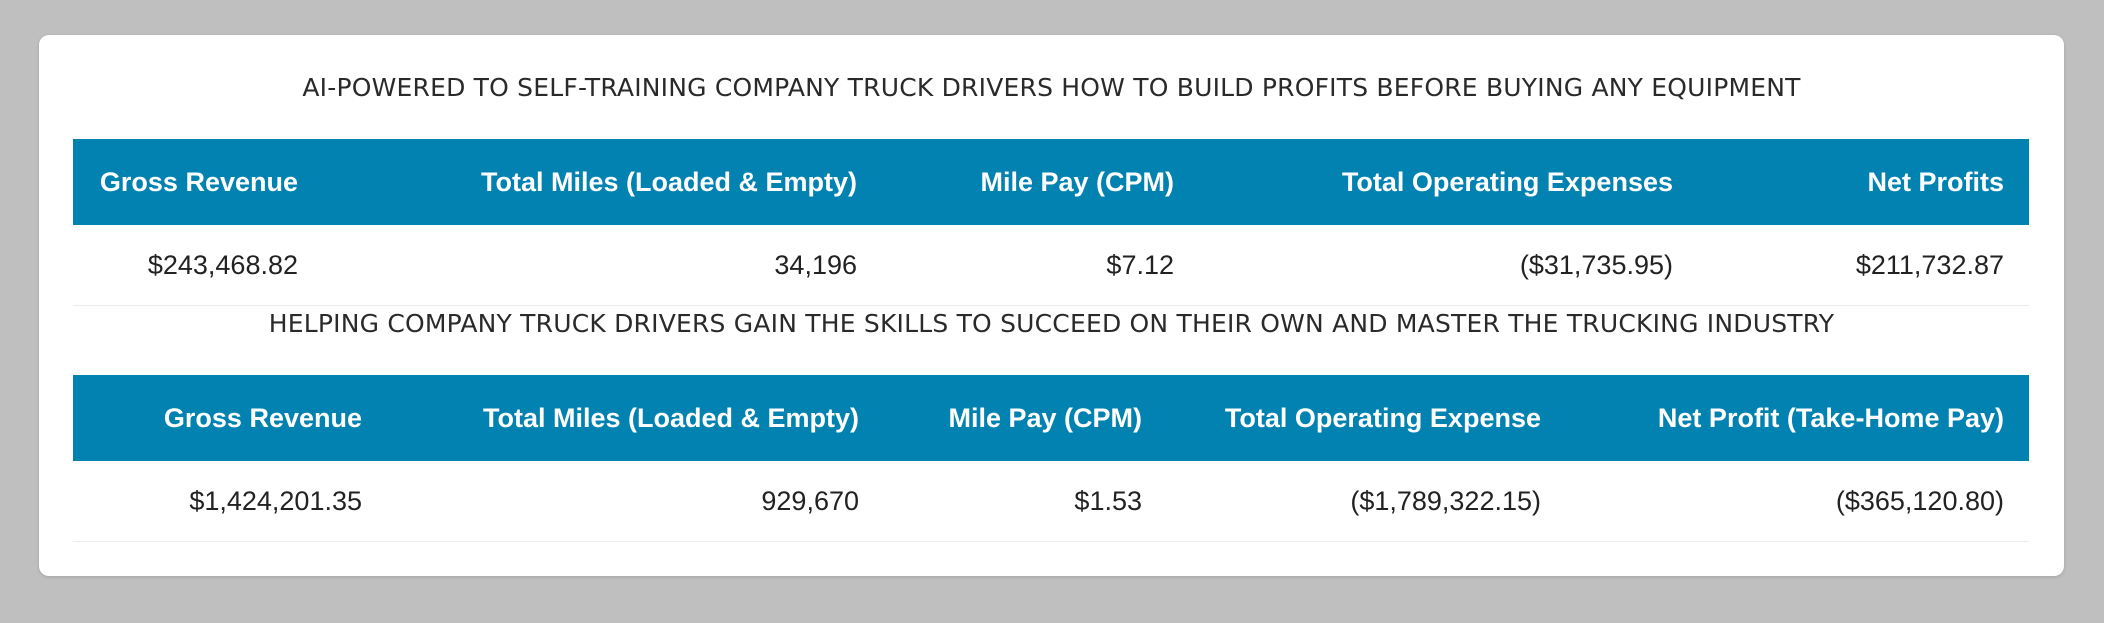  What do you see at coordinates (1596, 265) in the screenshot?
I see `cell-operating-expenses: ($31,735.95)` at bounding box center [1596, 265].